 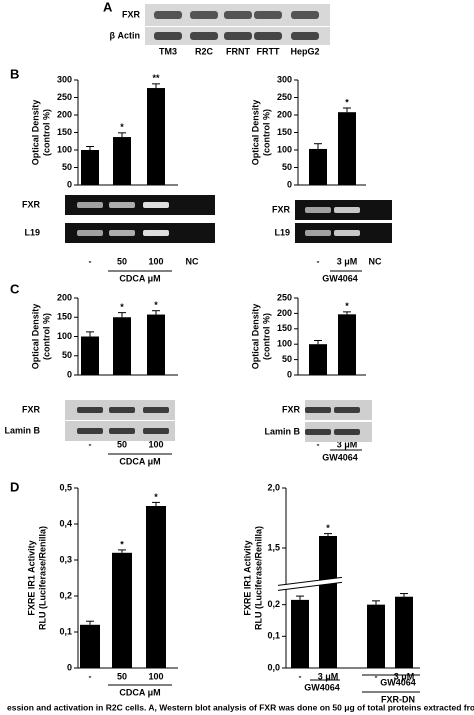 I want to click on panel-letter: D, so click(x=14, y=486).